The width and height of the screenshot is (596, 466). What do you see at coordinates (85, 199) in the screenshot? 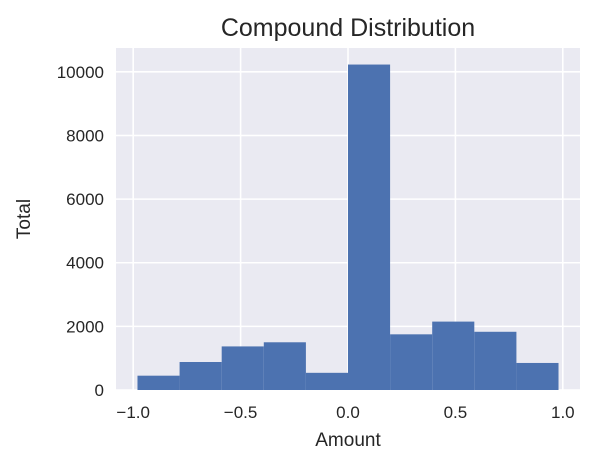
I see `y-tick-label: 6000` at bounding box center [85, 199].